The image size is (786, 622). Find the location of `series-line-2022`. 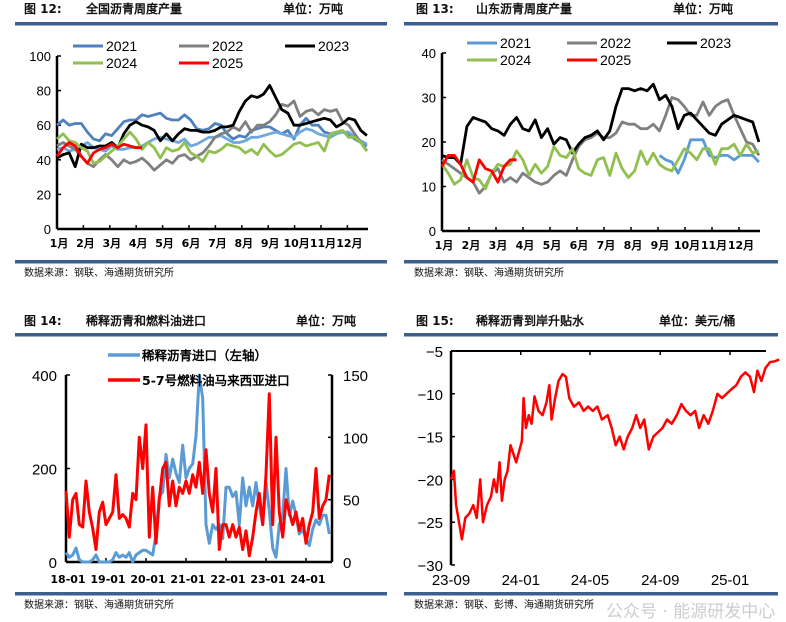

series-line-2022 is located at coordinates (212, 135).